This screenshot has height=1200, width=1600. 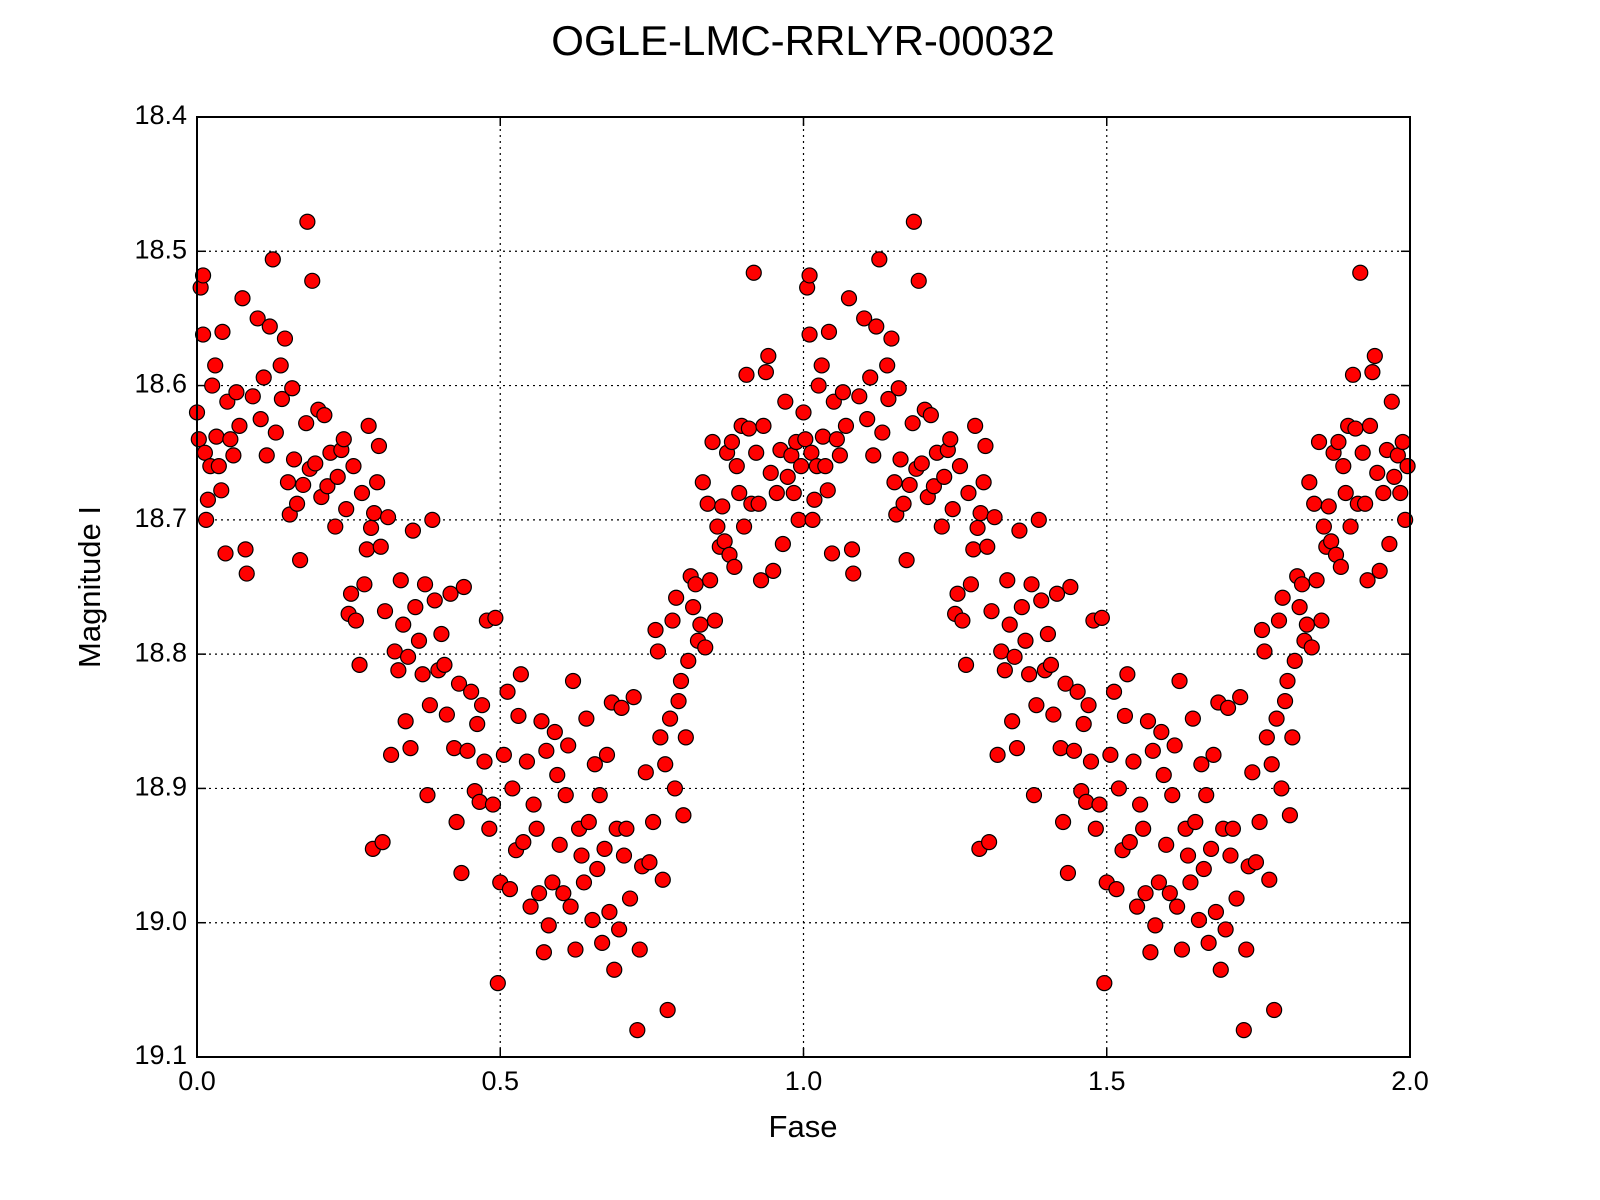 What do you see at coordinates (89, 587) in the screenshot?
I see `y-axis-label: Magnitude I` at bounding box center [89, 587].